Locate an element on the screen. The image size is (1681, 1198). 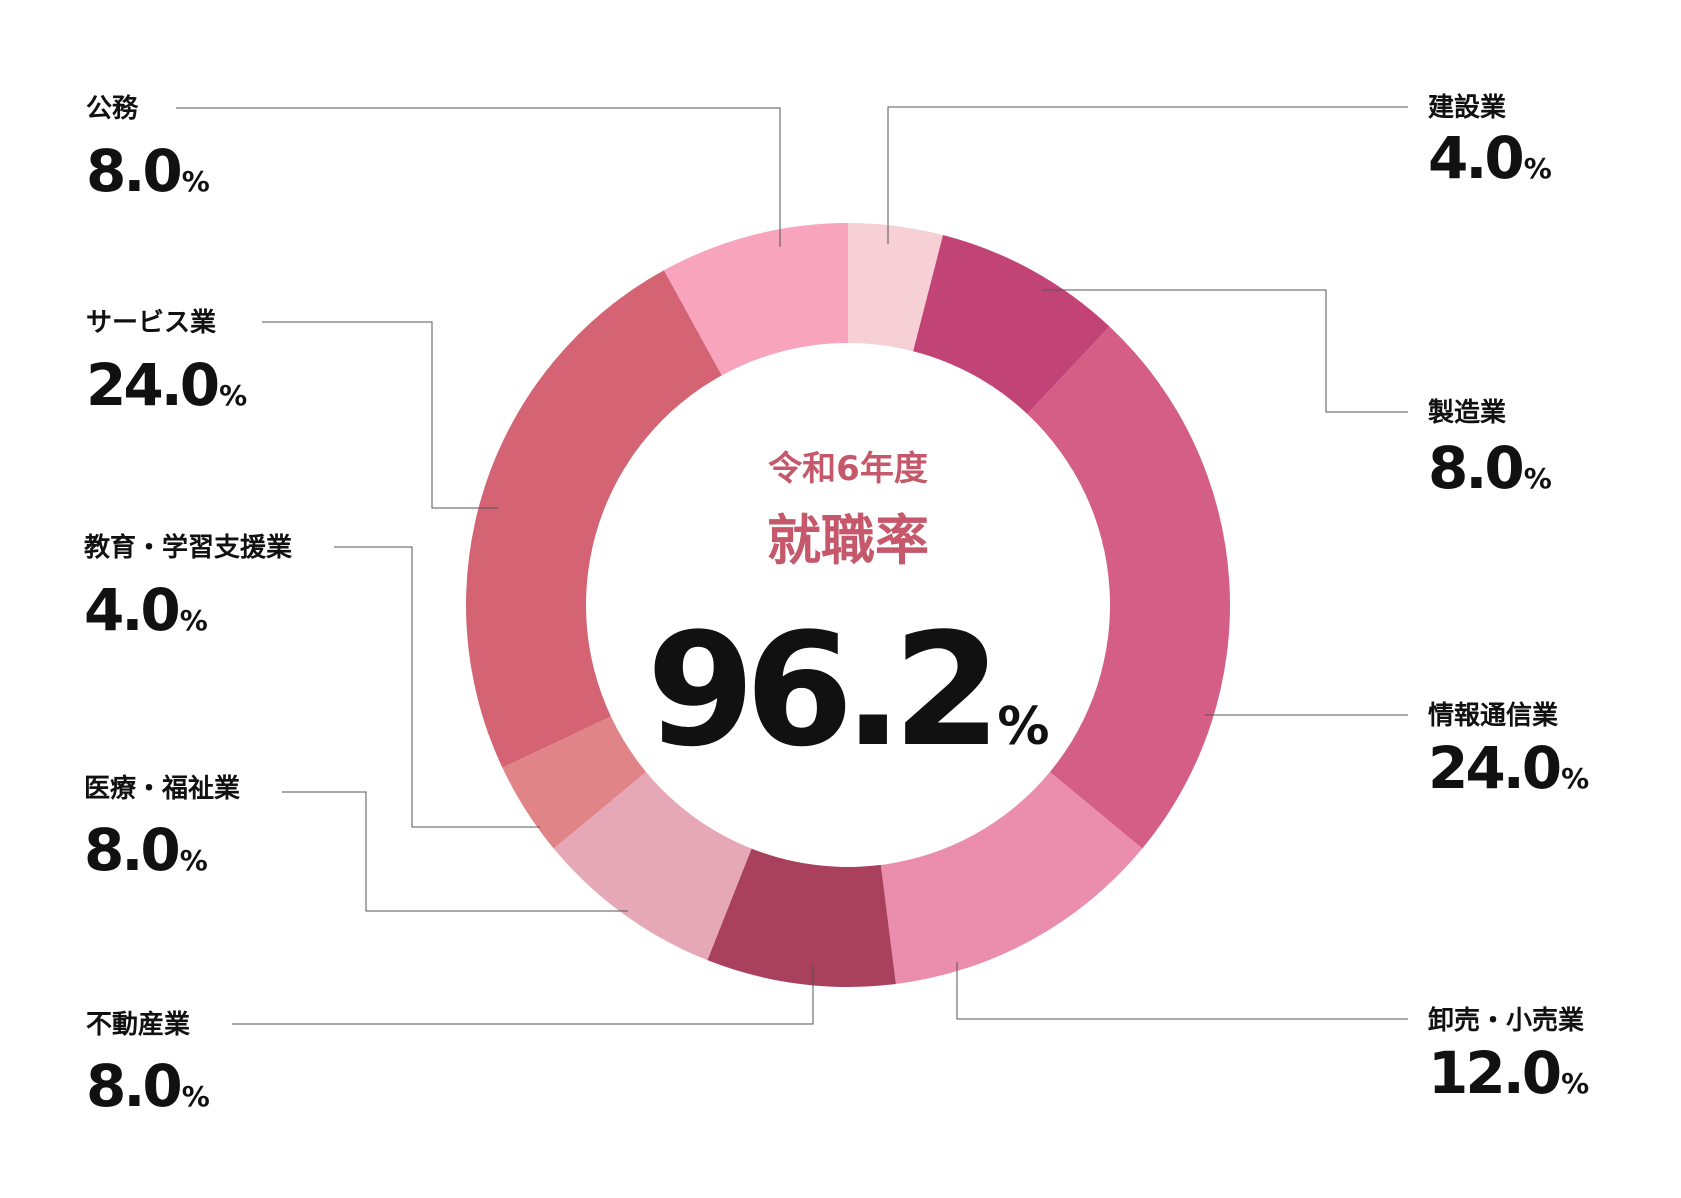
slice-value-6: 8.0% is located at coordinates (146, 850).